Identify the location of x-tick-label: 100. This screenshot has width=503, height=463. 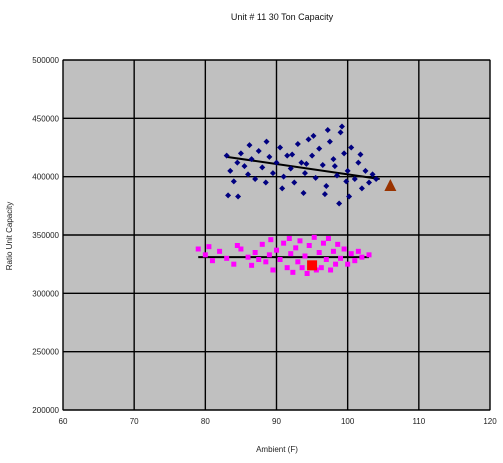
(348, 421).